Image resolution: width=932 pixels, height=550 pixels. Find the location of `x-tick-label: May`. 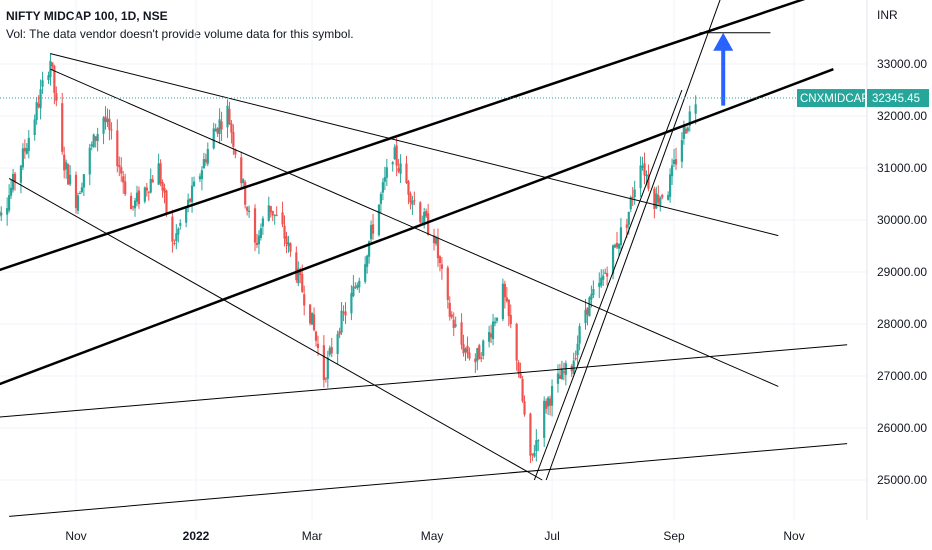

x-tick-label: May is located at coordinates (432, 536).